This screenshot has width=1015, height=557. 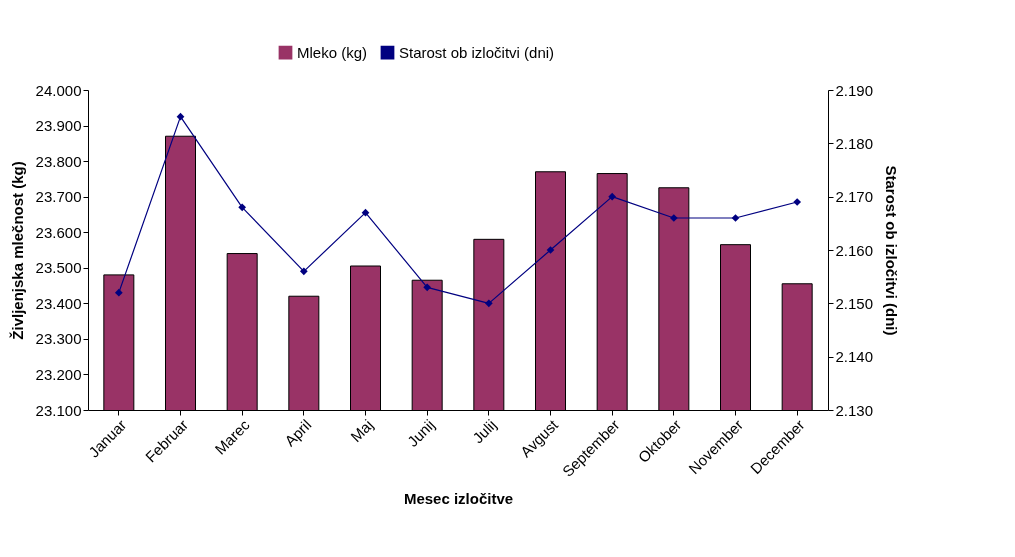 What do you see at coordinates (854, 303) in the screenshot?
I see `y2-tick-label: 2.150` at bounding box center [854, 303].